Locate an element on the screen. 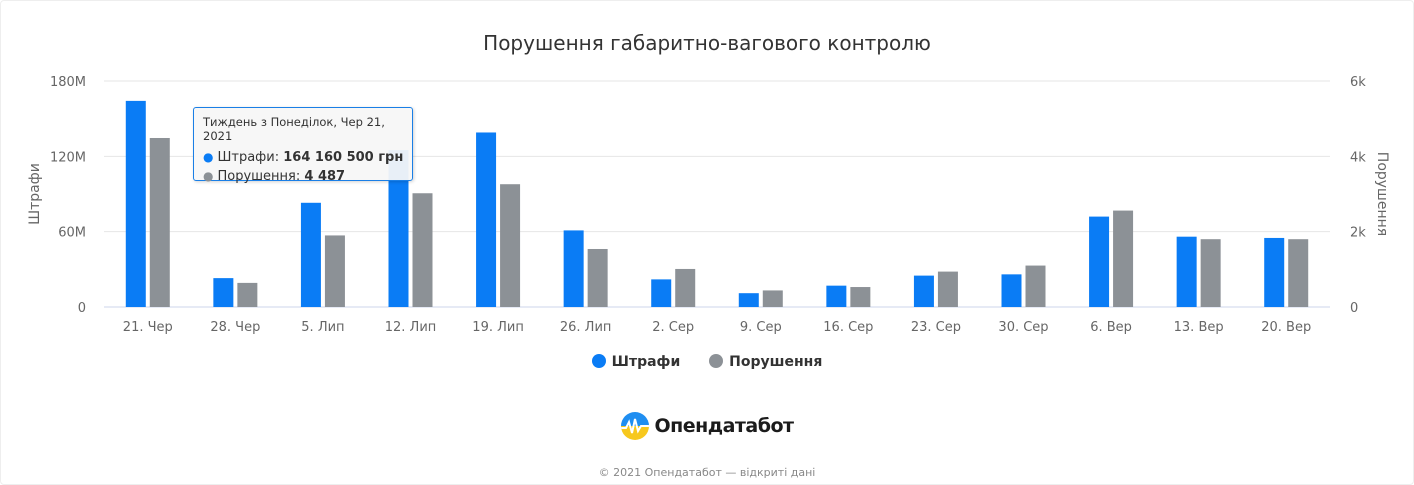 Image resolution: width=1414 pixels, height=485 pixels. y2-tick-label: 0 is located at coordinates (1354, 308).